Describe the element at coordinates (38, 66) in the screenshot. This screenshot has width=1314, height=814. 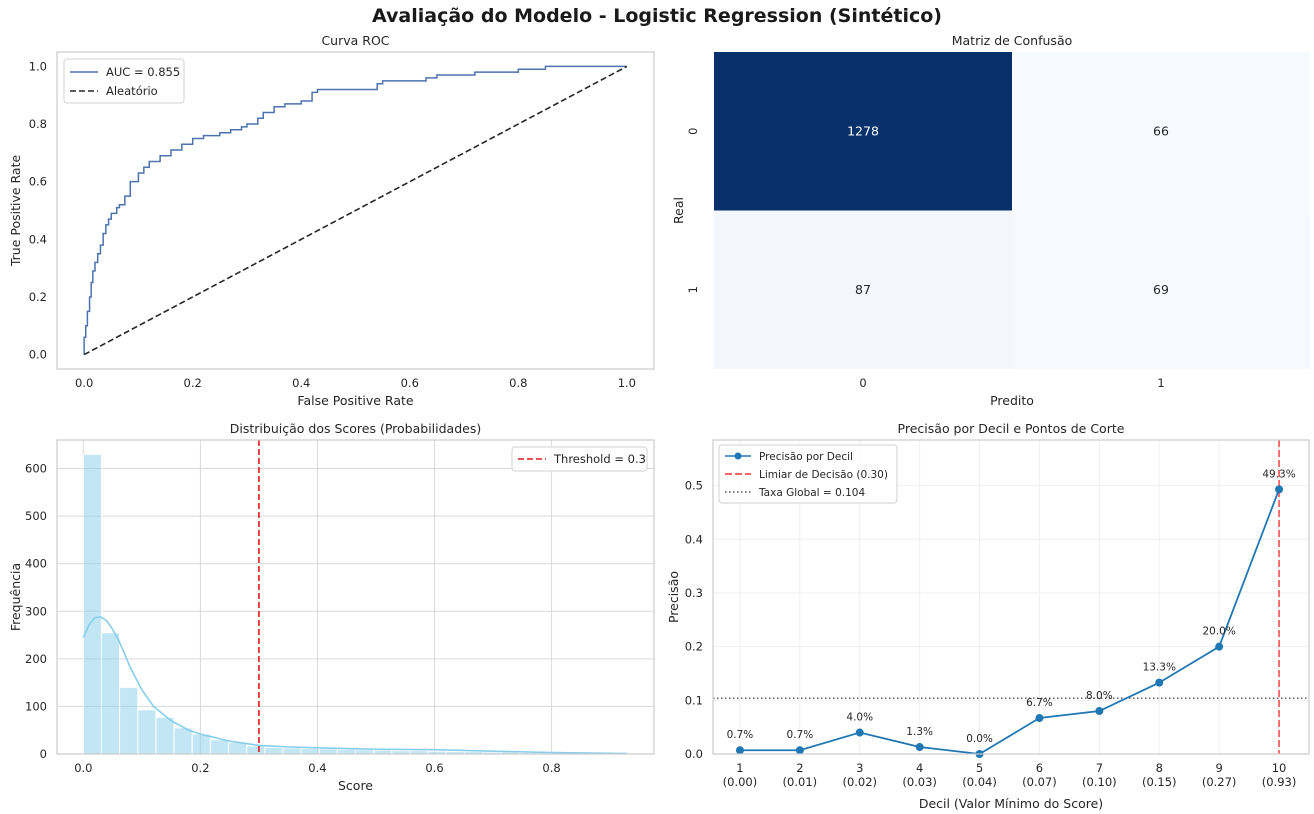
I see `roc-y-tick-label: 1.0` at that location.